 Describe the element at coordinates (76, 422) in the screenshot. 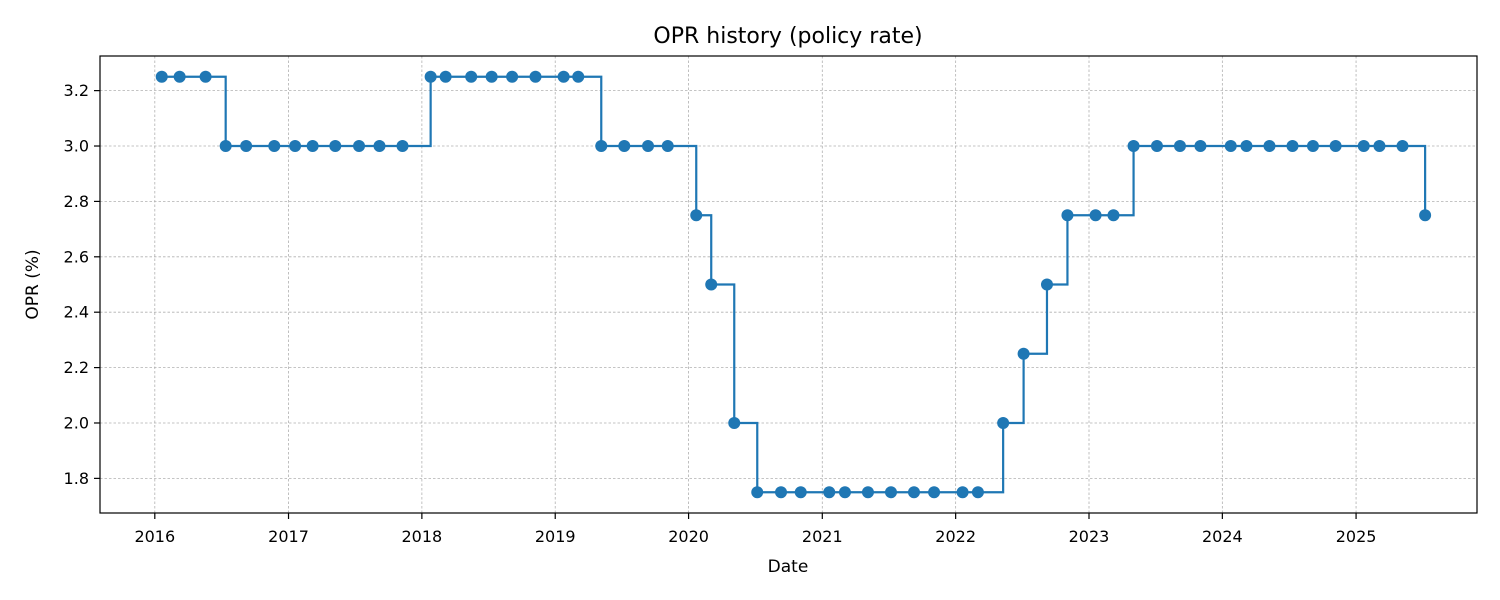

I see `y-tick-label: 2.0` at that location.